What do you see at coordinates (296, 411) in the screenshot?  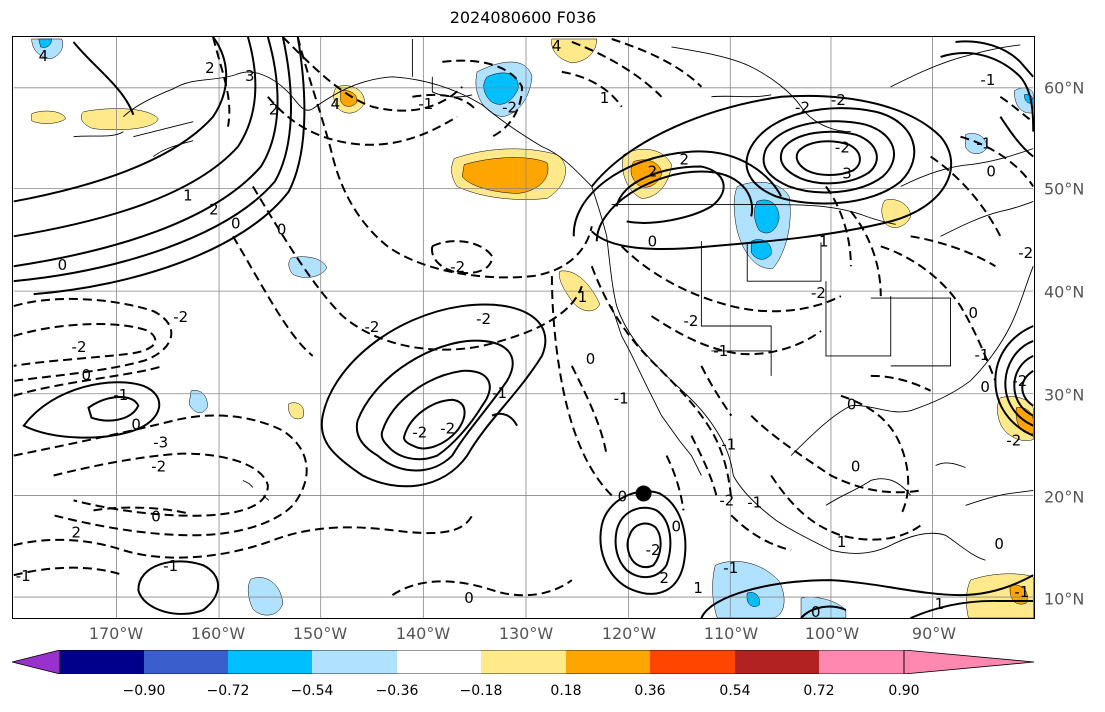 I see `yellow-patch-mid-pac` at bounding box center [296, 411].